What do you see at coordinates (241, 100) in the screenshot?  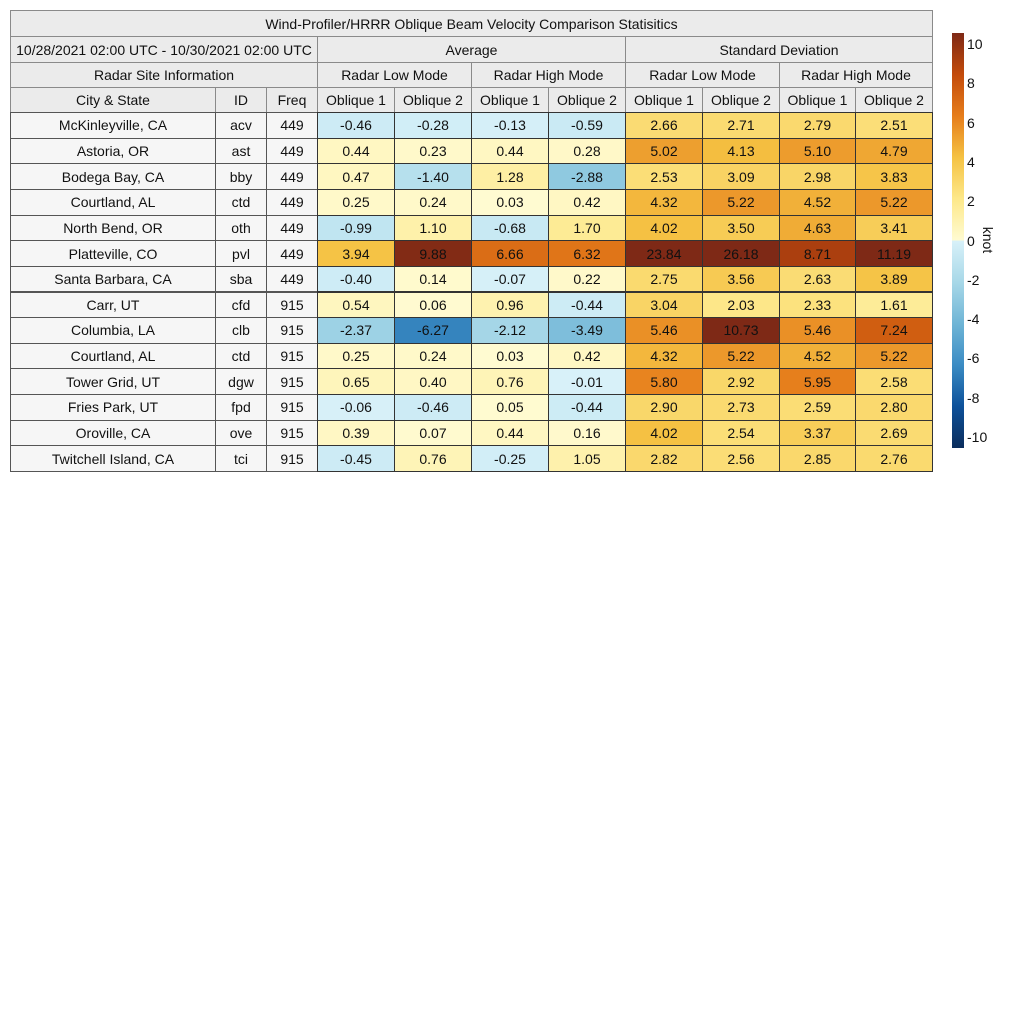 I see `column-header: ID` at bounding box center [241, 100].